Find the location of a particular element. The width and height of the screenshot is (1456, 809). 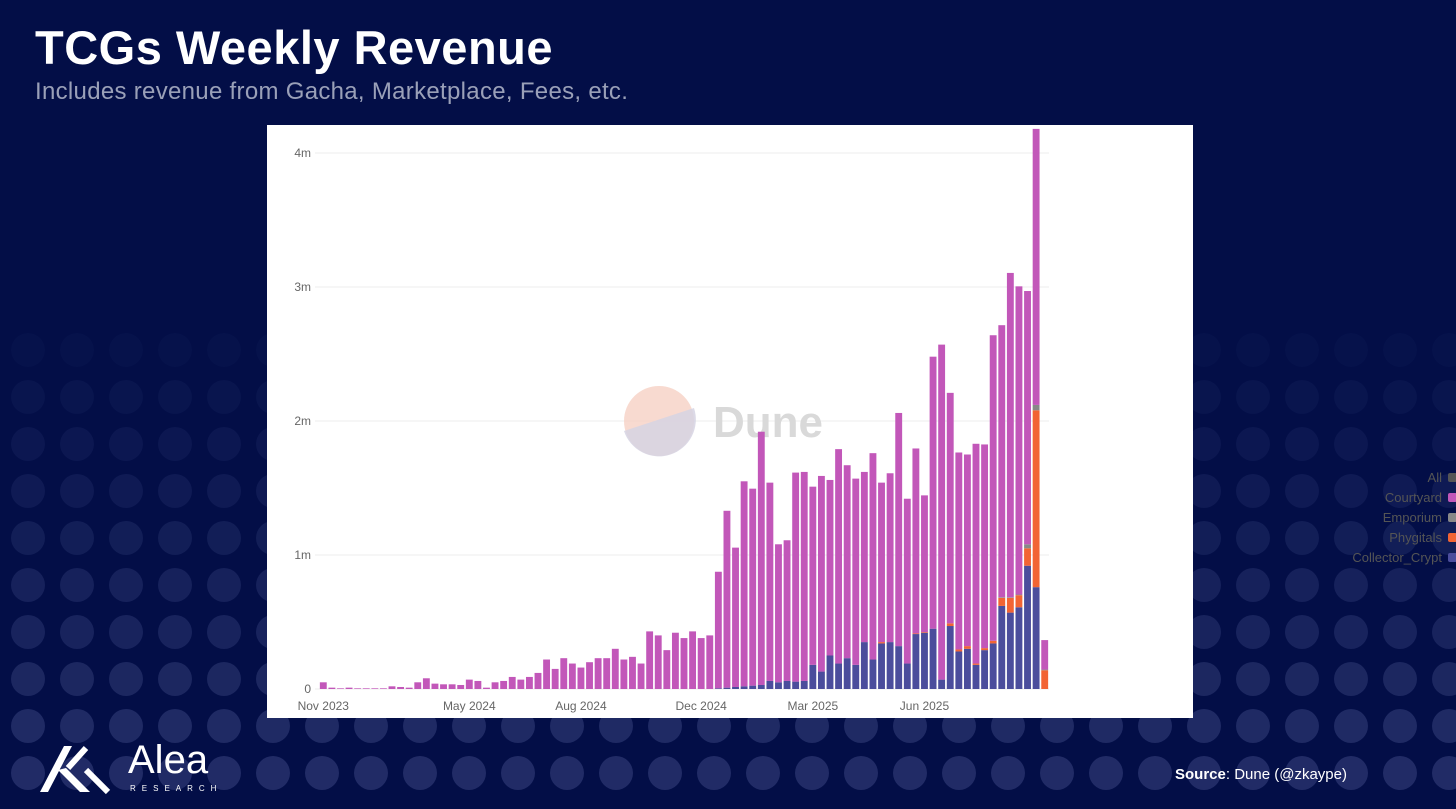

legend-item: Collector_Crypt is located at coordinates (1391, 557).